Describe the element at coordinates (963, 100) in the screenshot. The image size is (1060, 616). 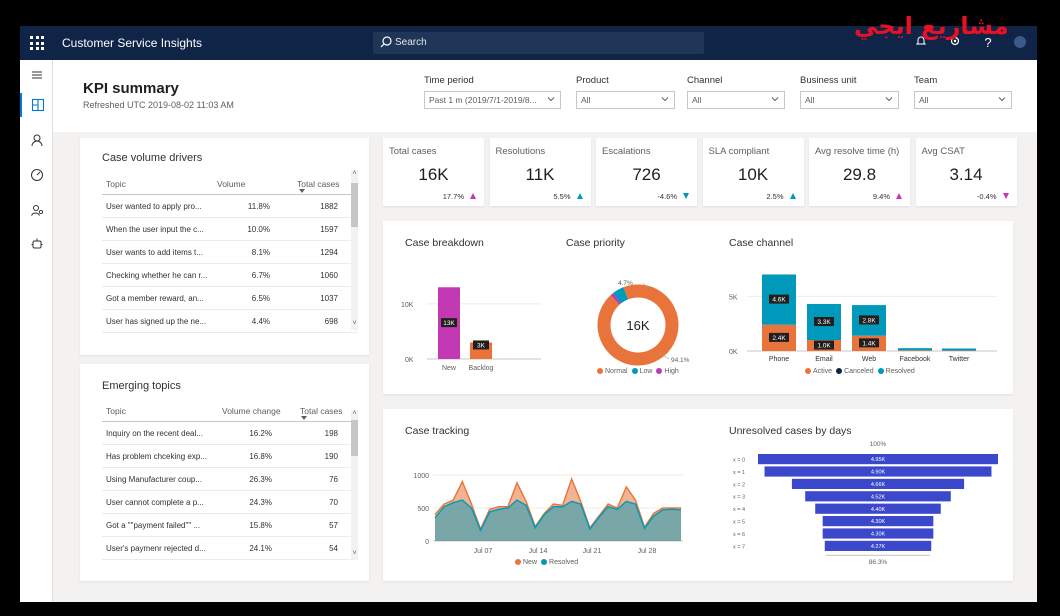
I see `team-dropdown: All` at that location.